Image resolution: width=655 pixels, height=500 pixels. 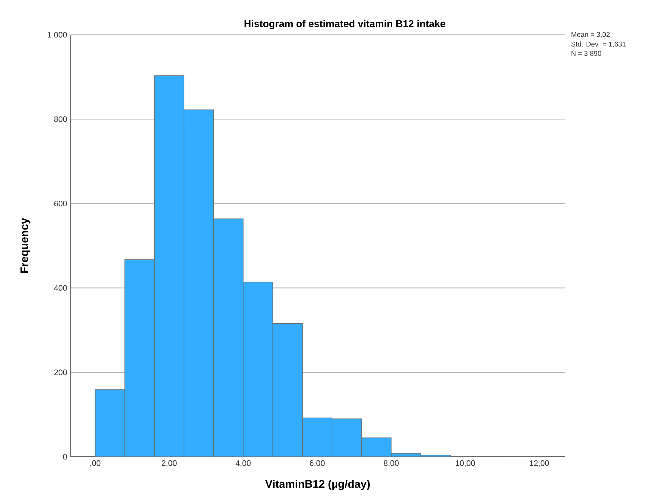 I want to click on y-axis-title: Frequency, so click(x=25, y=246).